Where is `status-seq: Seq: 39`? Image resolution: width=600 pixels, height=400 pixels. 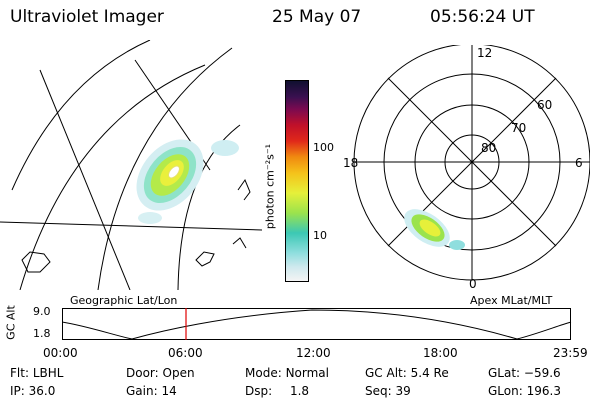
status-seq: Seq: 39 is located at coordinates (388, 391).